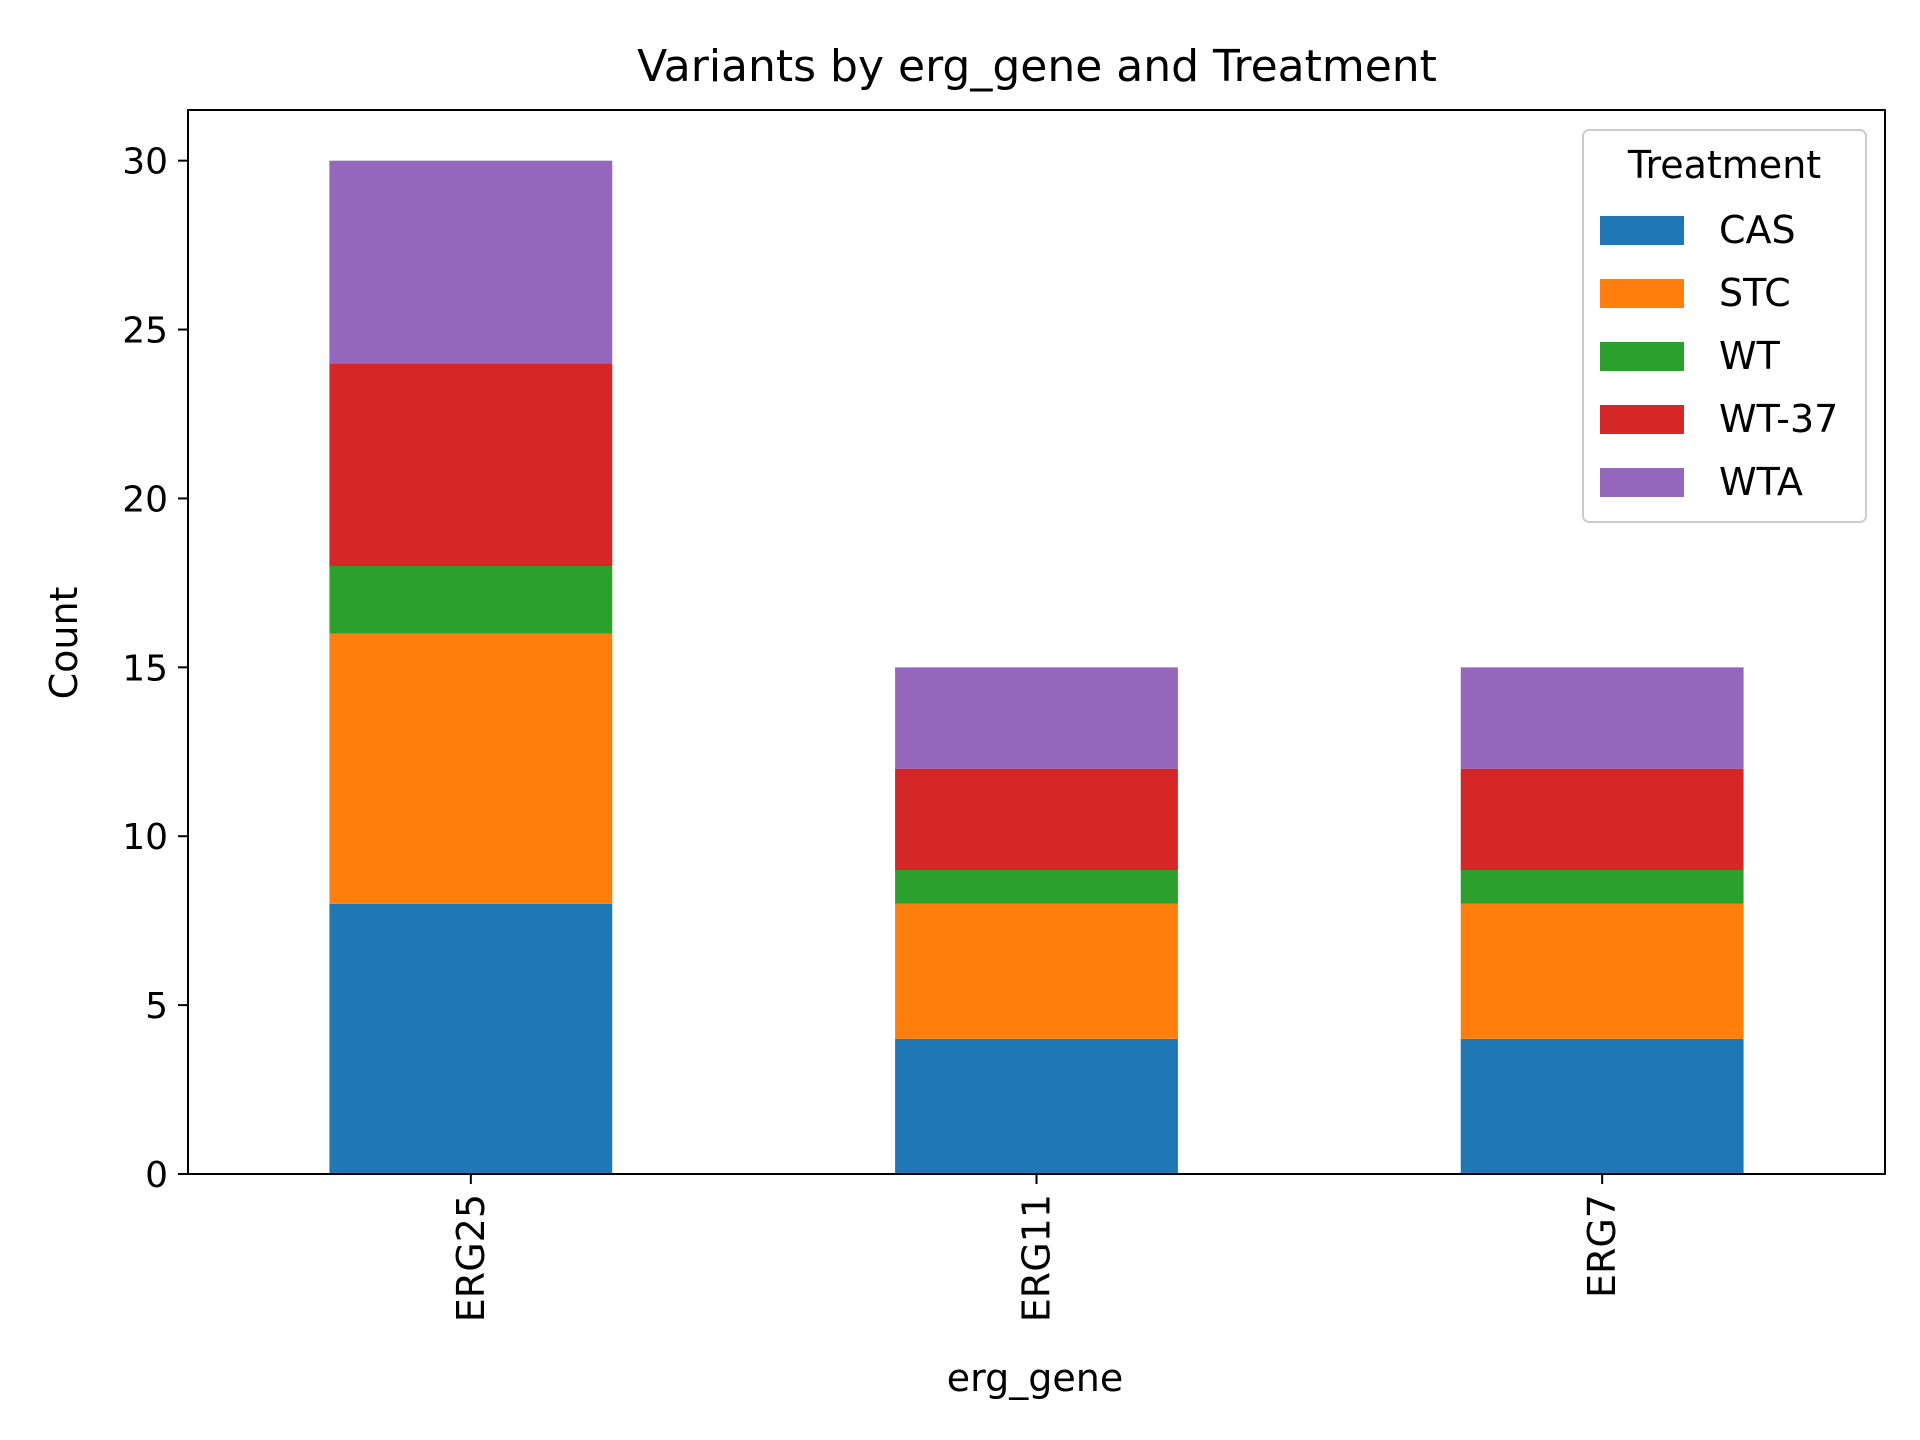  Describe the element at coordinates (1761, 482) in the screenshot. I see `legend-label-wta: WTA` at that location.